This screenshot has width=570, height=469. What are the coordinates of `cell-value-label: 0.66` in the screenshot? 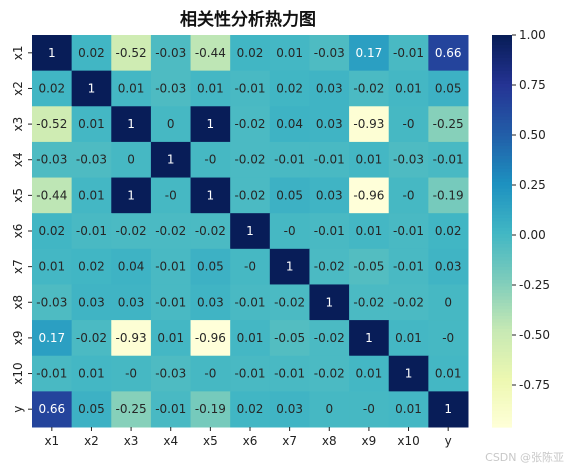 It's located at (448, 53).